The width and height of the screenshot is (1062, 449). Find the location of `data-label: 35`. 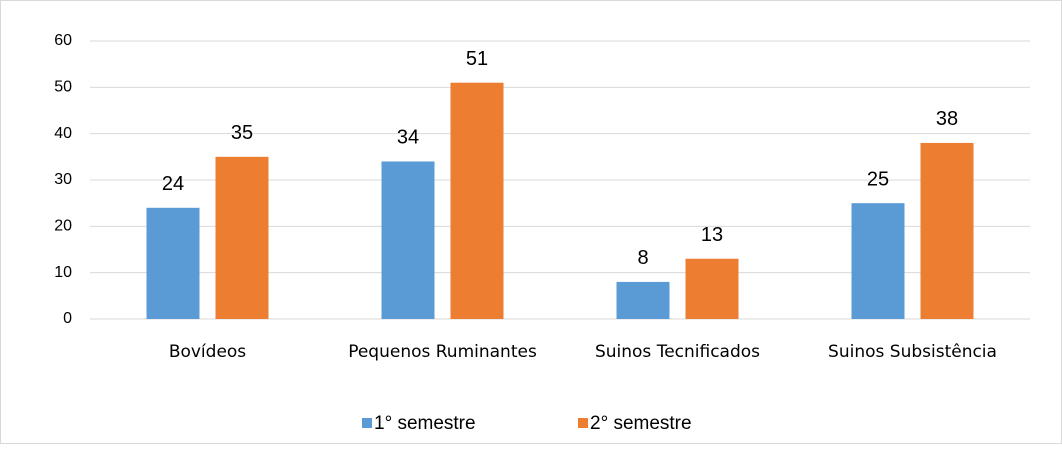

data-label: 35 is located at coordinates (242, 133).